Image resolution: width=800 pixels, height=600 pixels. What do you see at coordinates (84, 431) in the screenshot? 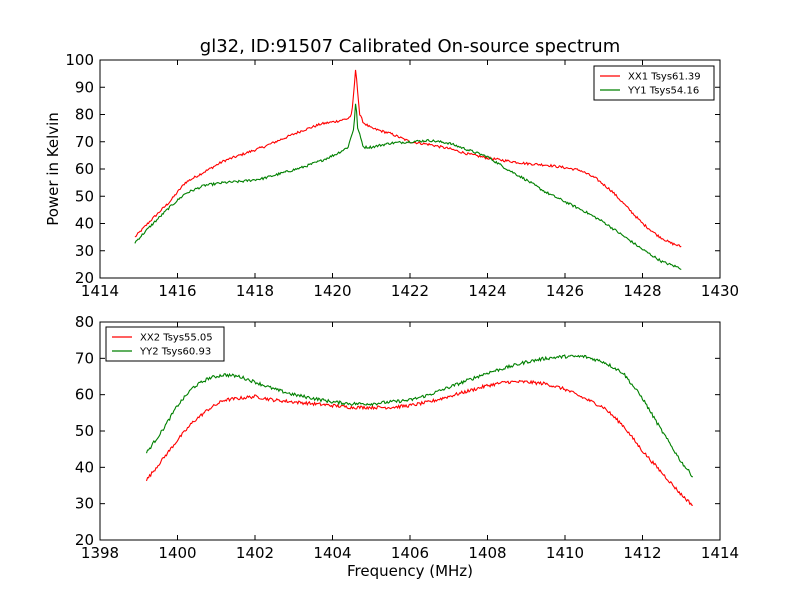
I see `bottom-ytick-label: 50` at bounding box center [84, 431].